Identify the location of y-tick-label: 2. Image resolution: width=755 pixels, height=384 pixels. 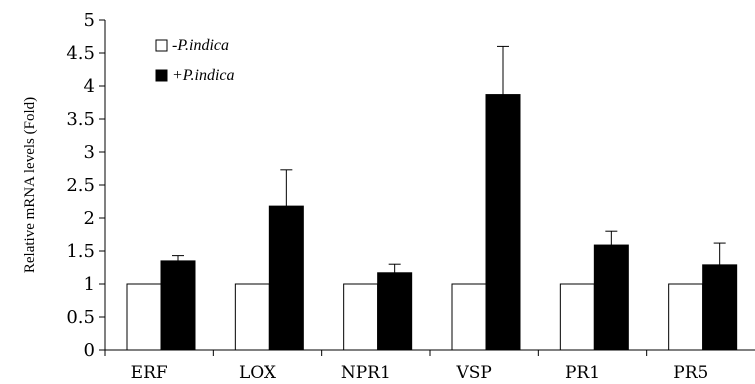
(89, 218).